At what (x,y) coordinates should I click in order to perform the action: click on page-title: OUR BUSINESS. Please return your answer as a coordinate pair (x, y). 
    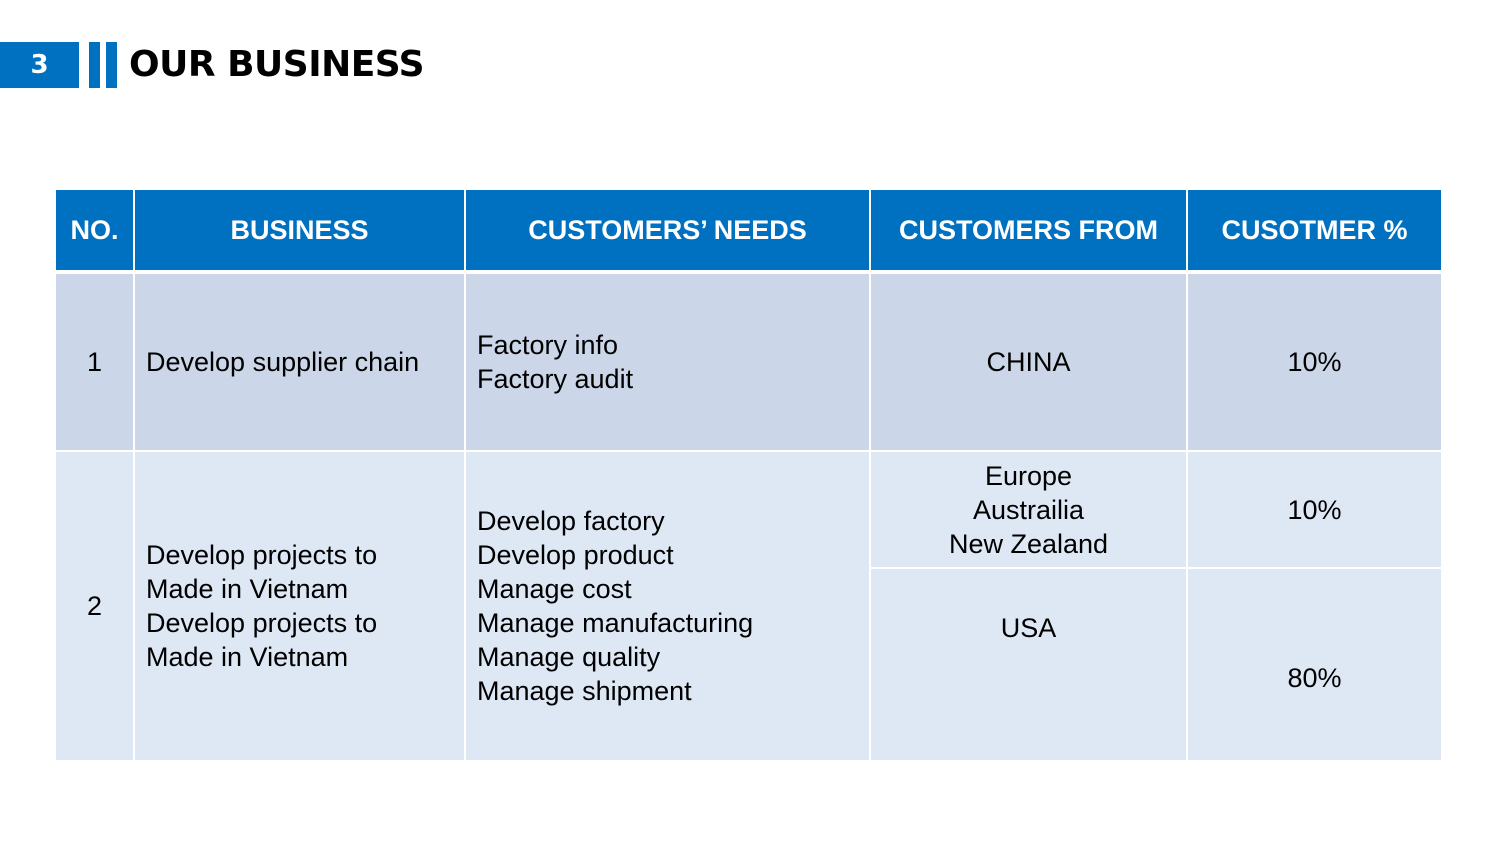
    Looking at the image, I should click on (277, 64).